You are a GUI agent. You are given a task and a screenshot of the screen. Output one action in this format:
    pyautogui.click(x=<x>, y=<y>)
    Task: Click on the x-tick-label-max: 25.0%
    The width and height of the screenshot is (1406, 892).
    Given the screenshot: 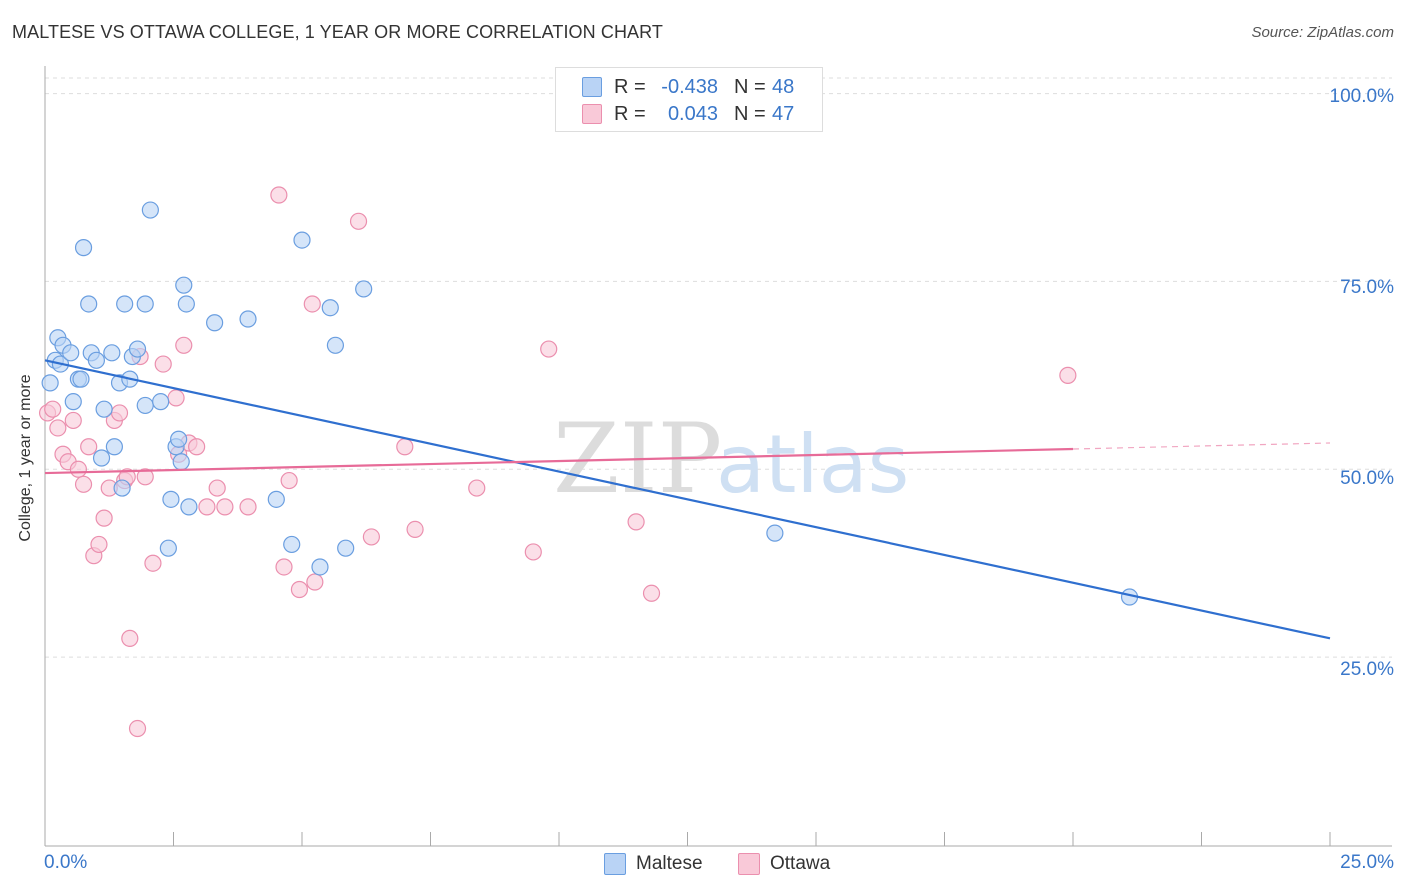 What is the action you would take?
    pyautogui.click(x=1367, y=862)
    